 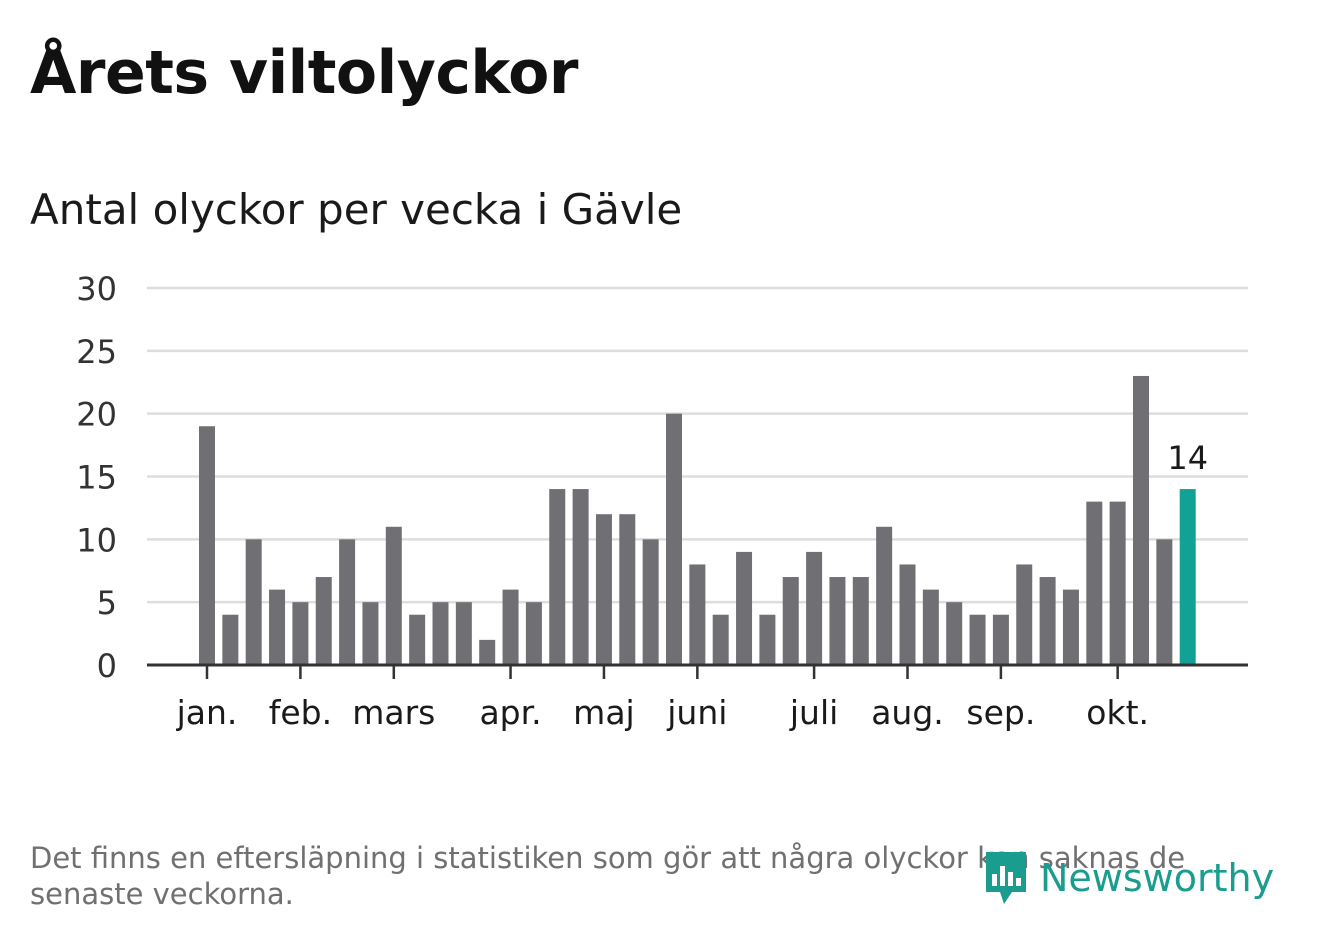 What do you see at coordinates (304, 73) in the screenshot?
I see `chart-title: Årets viltolyckor` at bounding box center [304, 73].